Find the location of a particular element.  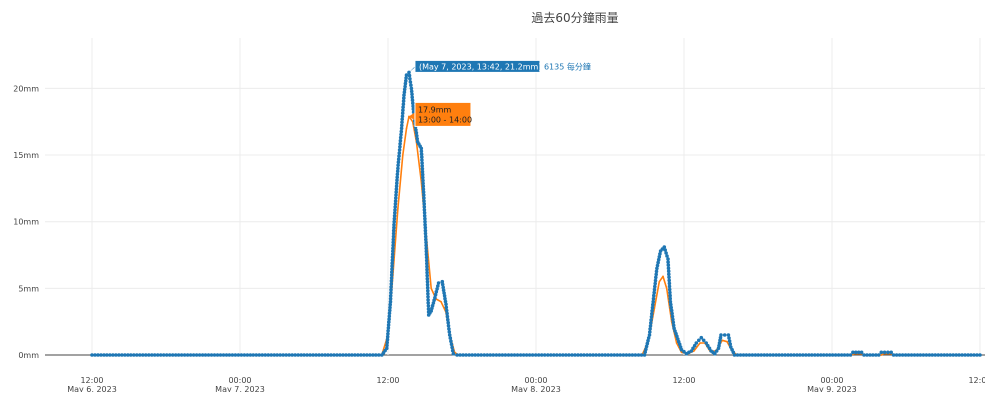

tooltip-box-per-minute is located at coordinates (477, 66).